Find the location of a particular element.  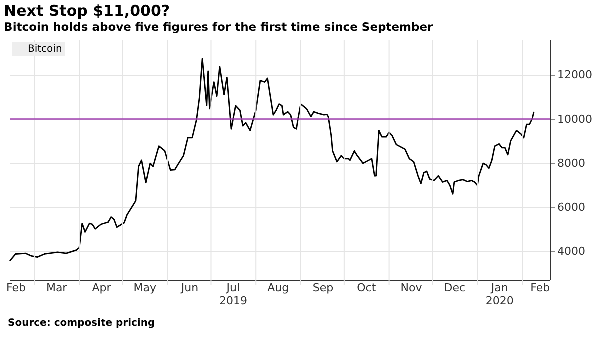

text: Bitcoin is located at coordinates (45, 49).